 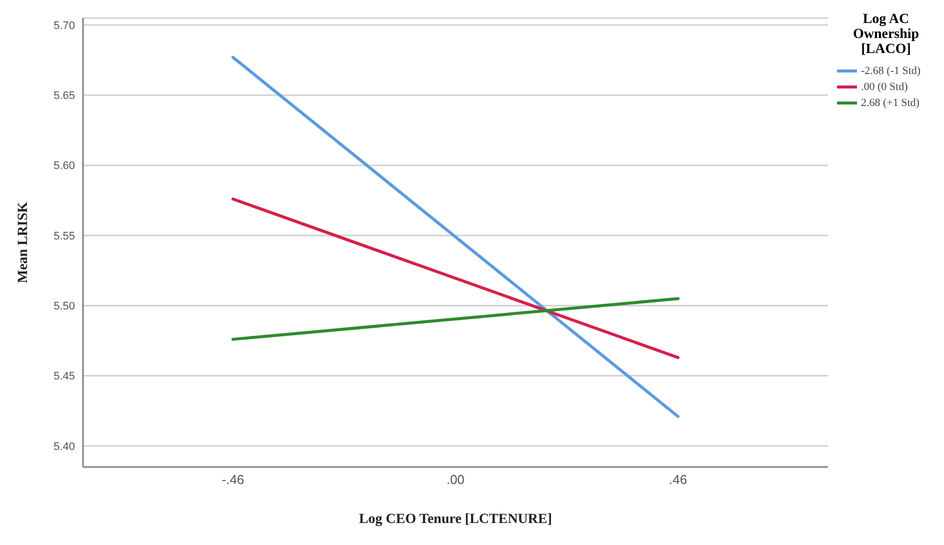 What do you see at coordinates (884, 87) in the screenshot?
I see `legend-label: .00 (0 Std)` at bounding box center [884, 87].